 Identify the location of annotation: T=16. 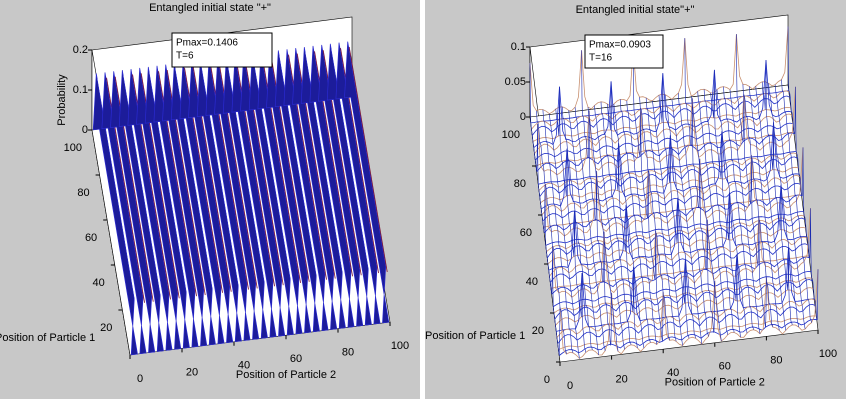
(601, 58).